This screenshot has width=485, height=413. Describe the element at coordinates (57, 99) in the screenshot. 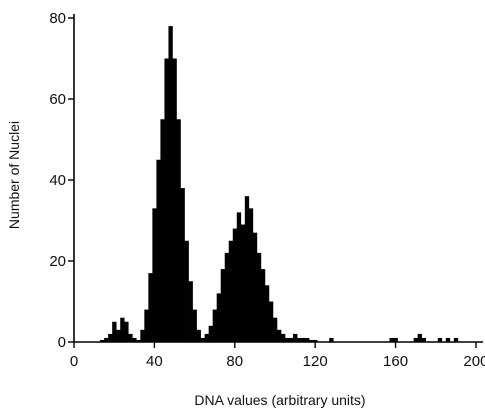

I see `y-tick-label: 60` at that location.